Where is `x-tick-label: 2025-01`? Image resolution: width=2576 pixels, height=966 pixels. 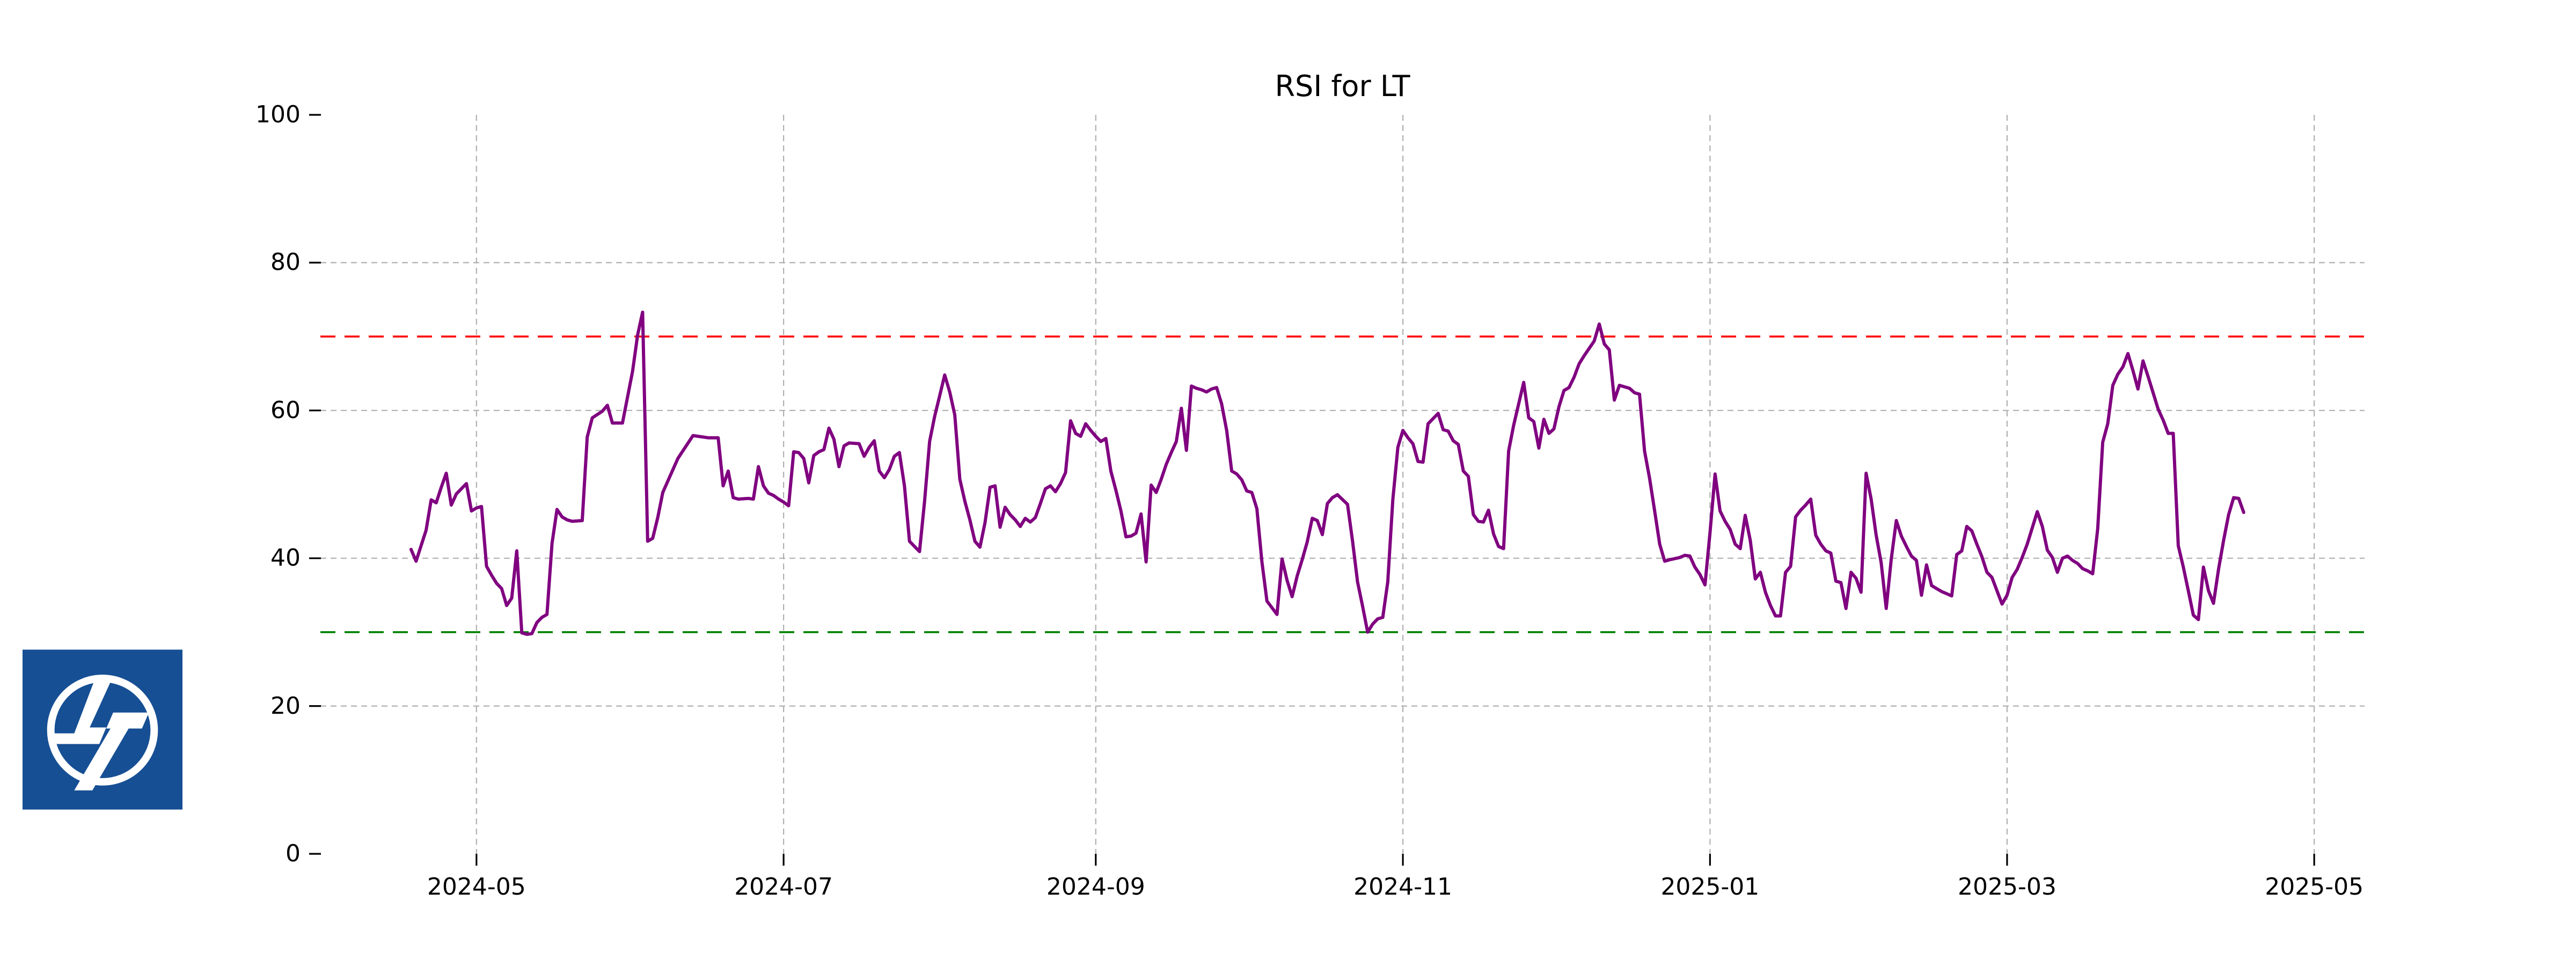
x-tick-label: 2025-01 is located at coordinates (1710, 887).